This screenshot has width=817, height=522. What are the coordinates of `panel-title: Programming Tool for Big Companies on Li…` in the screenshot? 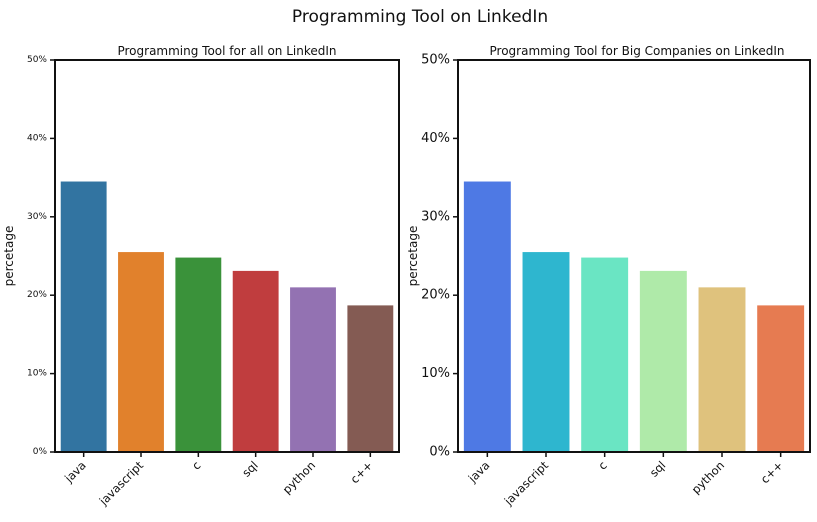 It's located at (637, 51).